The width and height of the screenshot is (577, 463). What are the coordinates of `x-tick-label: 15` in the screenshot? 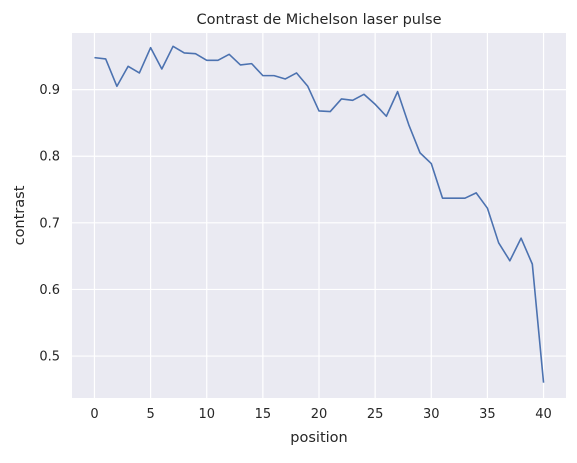 It's located at (263, 414).